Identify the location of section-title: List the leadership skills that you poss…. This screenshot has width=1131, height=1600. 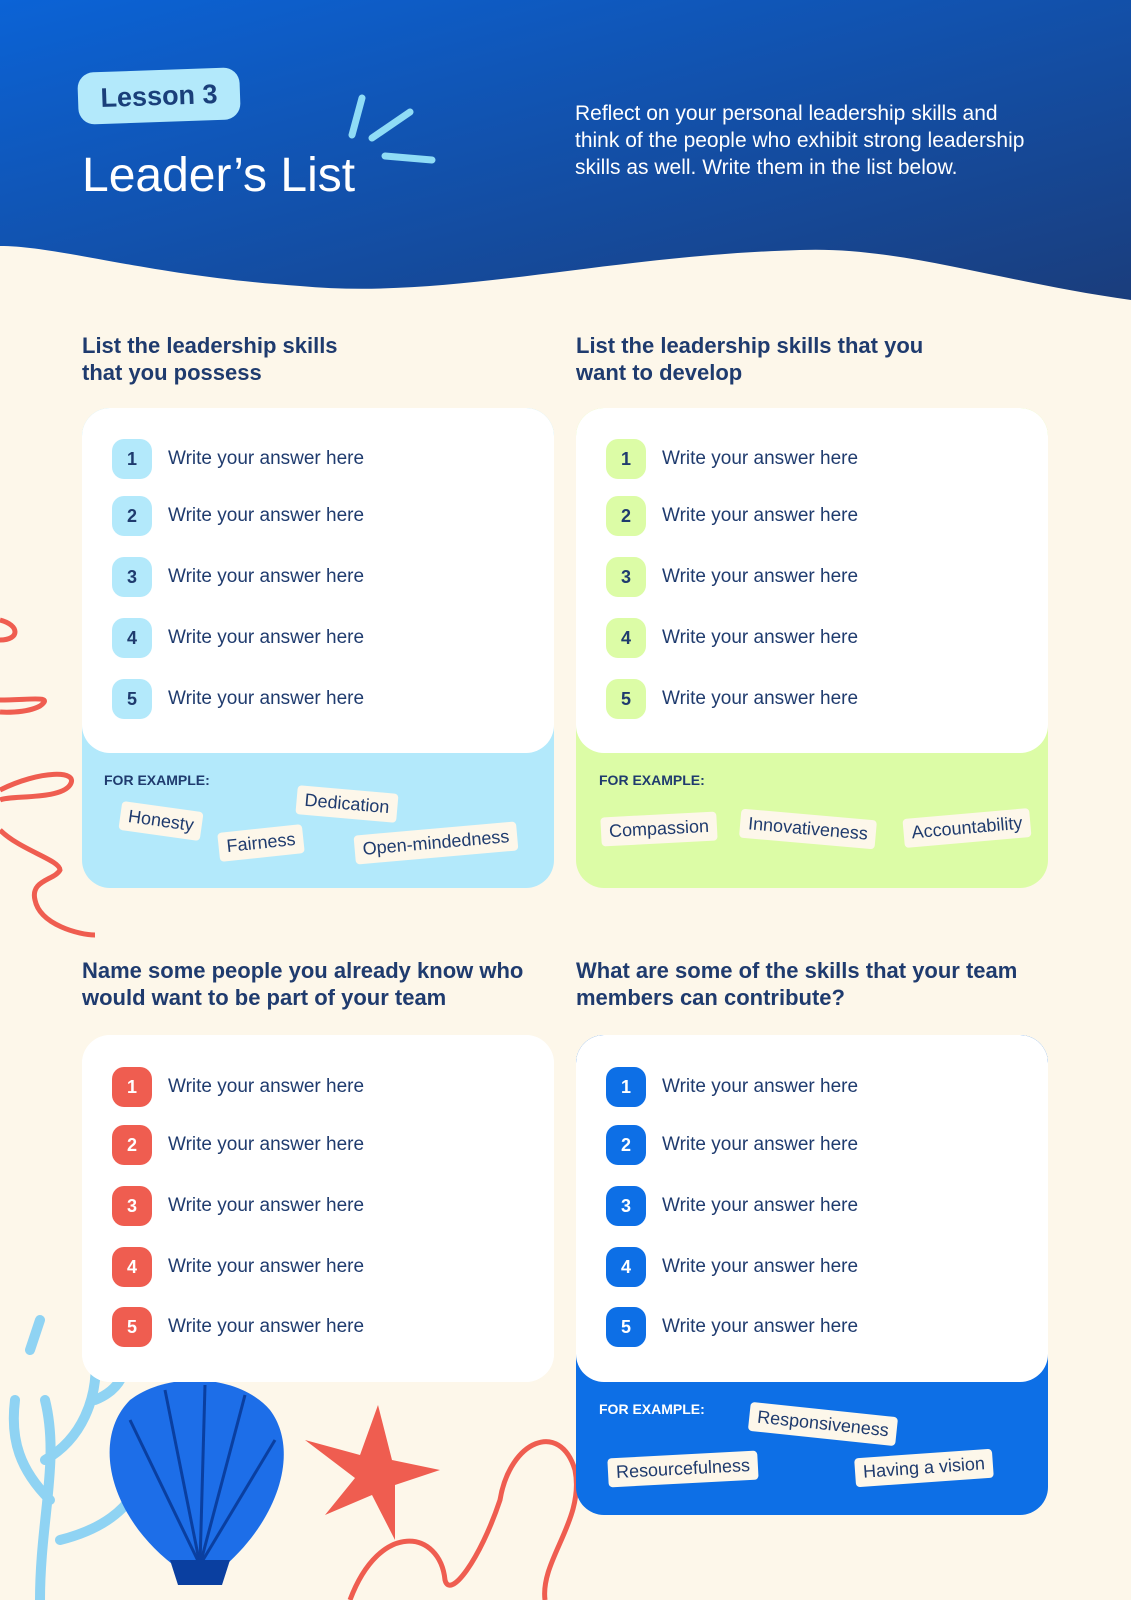
(210, 359).